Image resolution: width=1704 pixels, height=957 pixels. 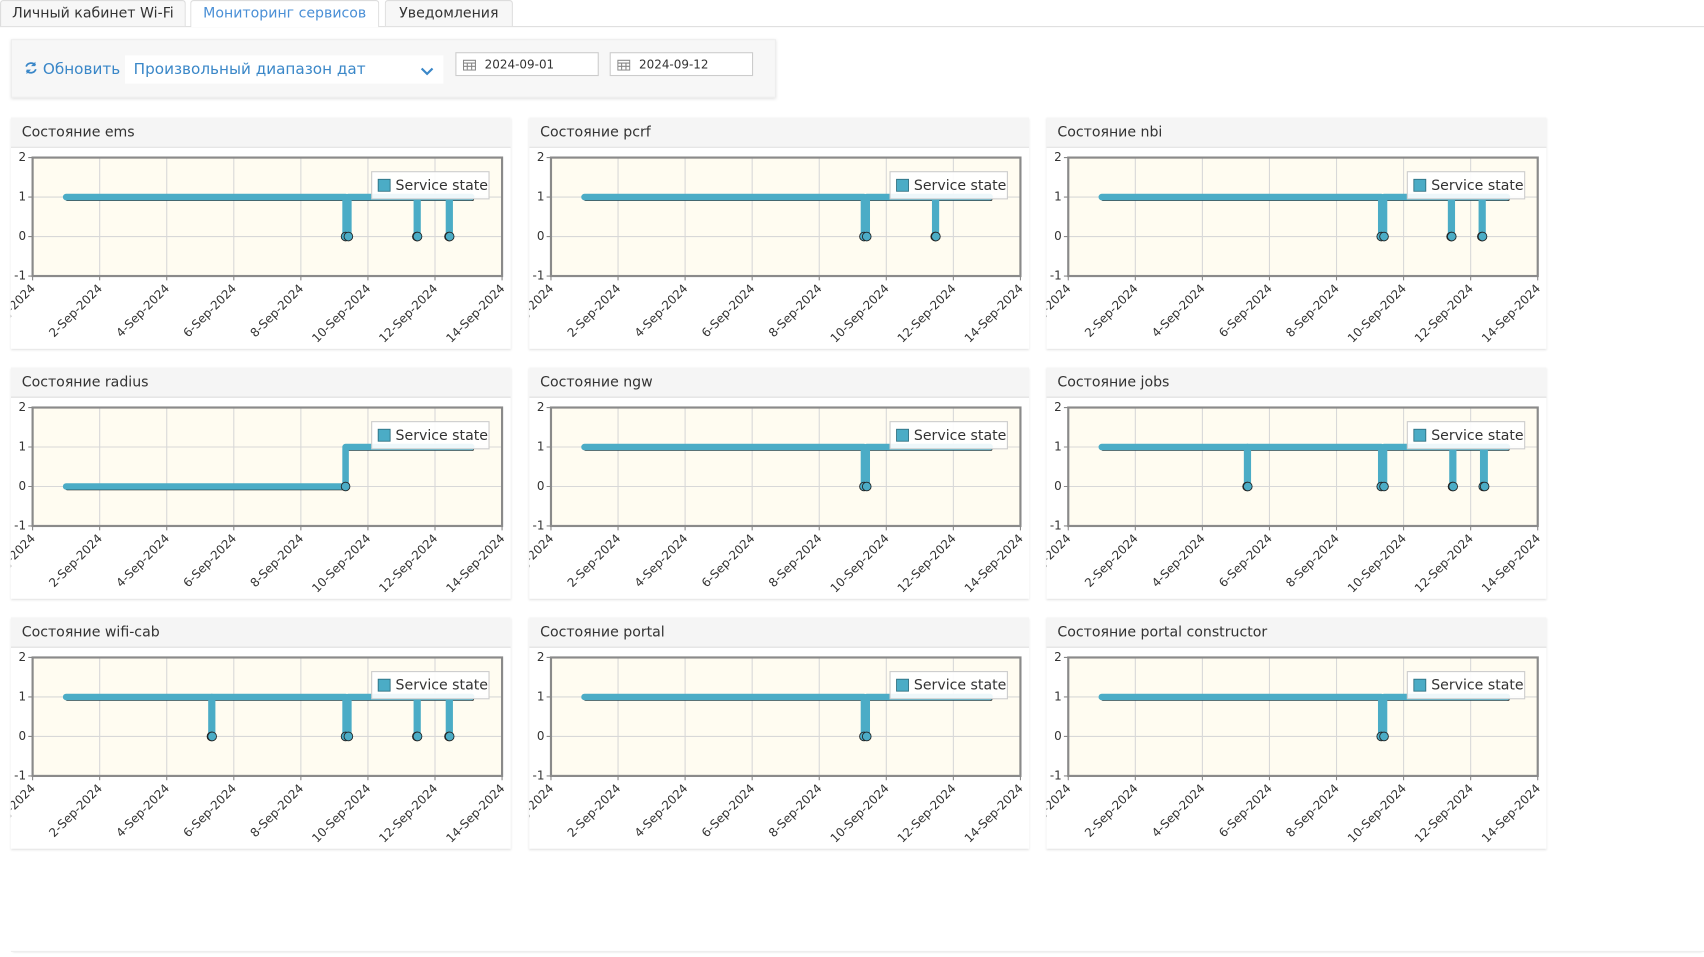 I want to click on chart-title: Состояние jobs, so click(x=1113, y=383).